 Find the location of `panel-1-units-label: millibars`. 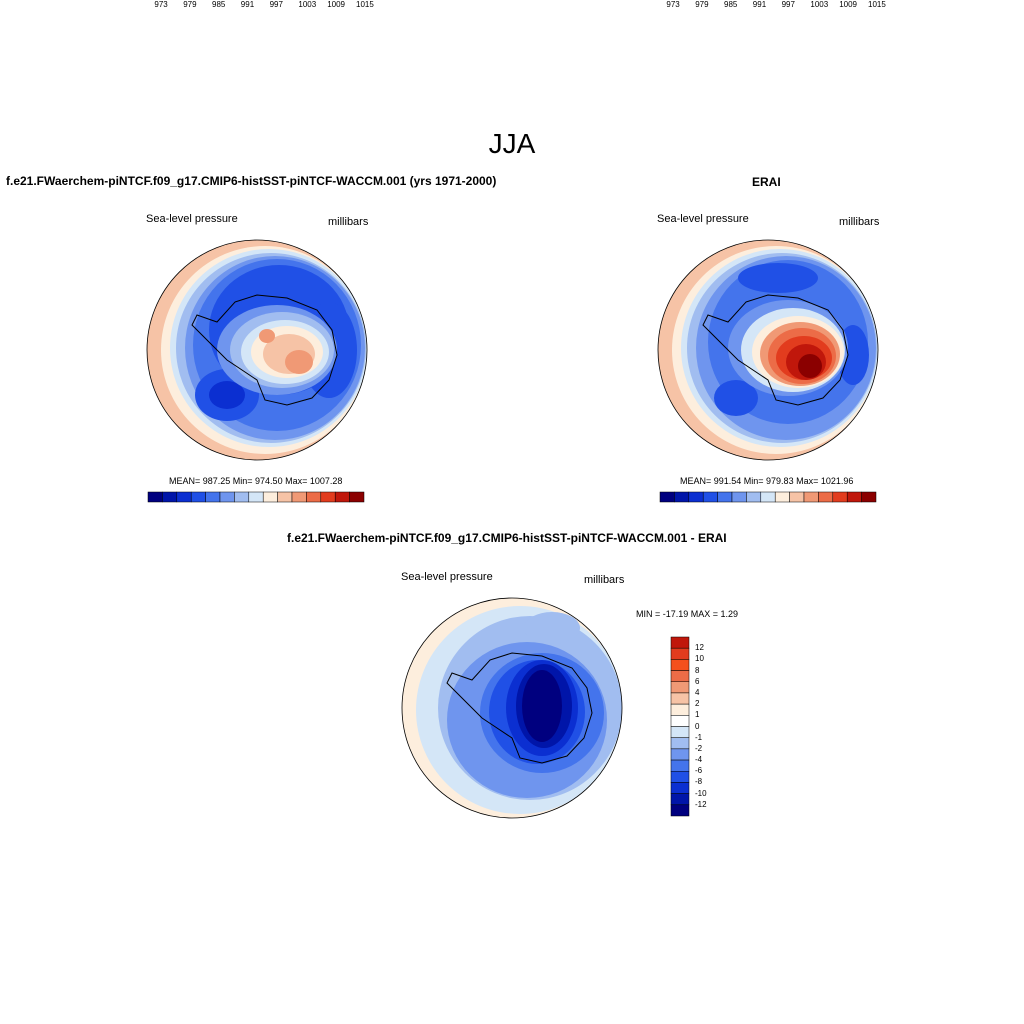

panel-1-units-label: millibars is located at coordinates (348, 222).